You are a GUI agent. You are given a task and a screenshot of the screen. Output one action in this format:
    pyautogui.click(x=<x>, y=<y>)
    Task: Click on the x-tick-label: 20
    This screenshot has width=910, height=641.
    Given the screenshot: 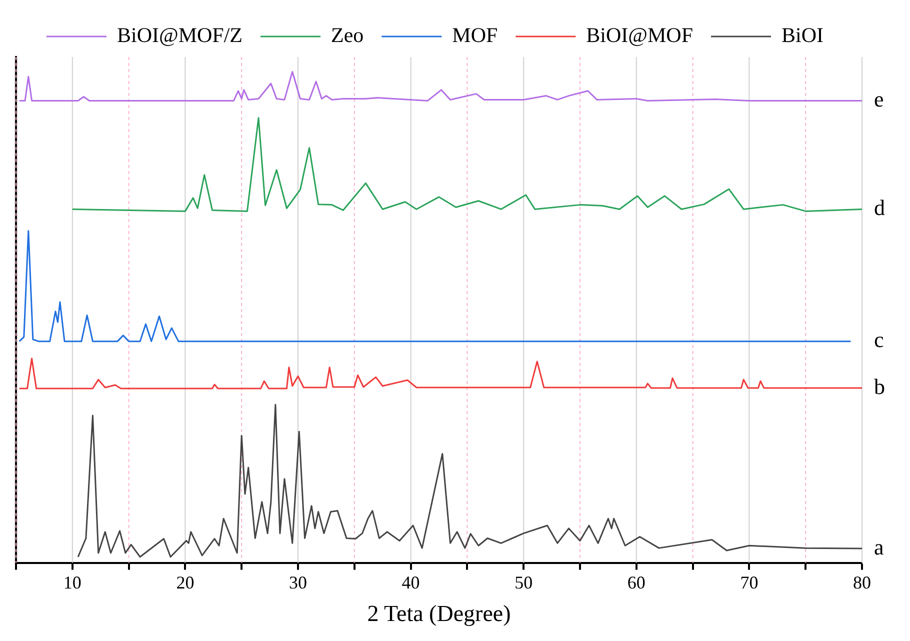 What is the action you would take?
    pyautogui.click(x=185, y=582)
    